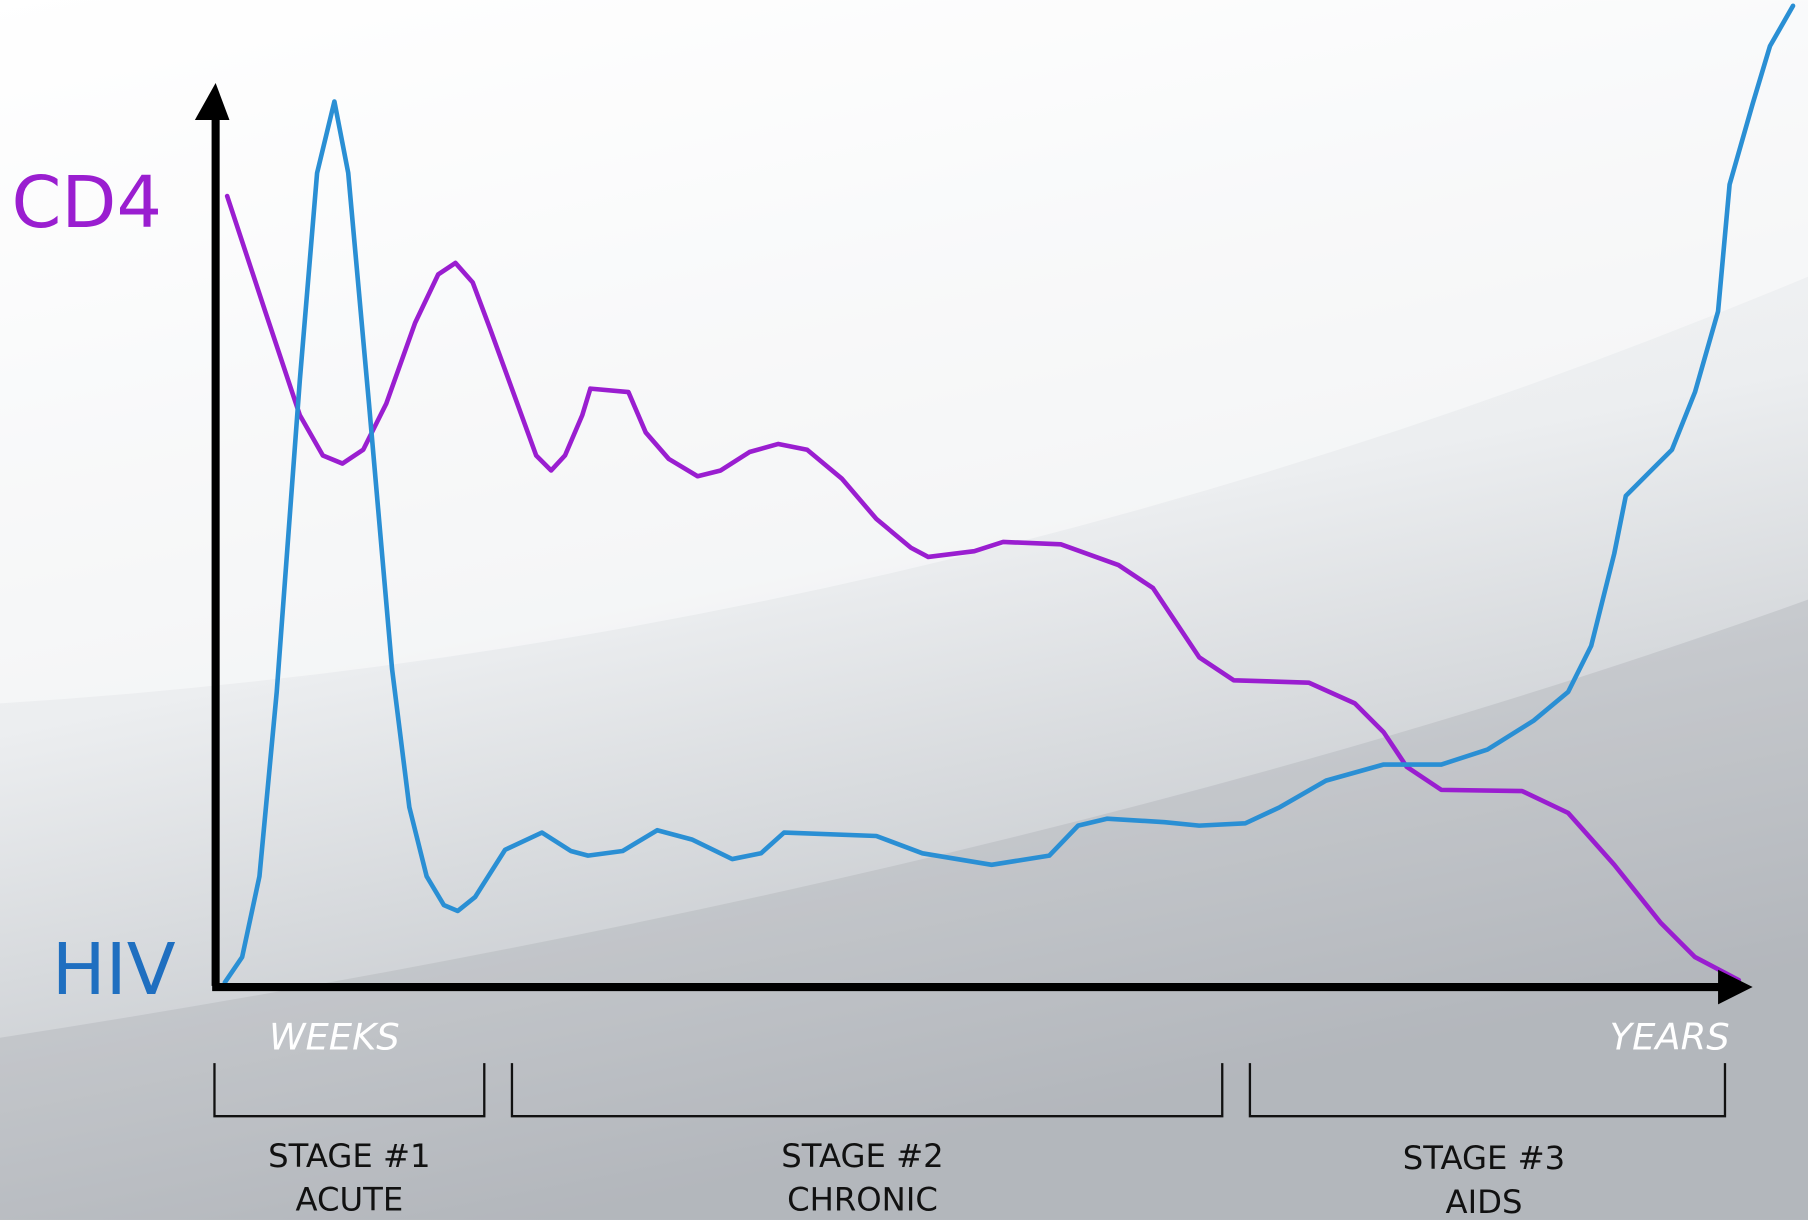 Image resolution: width=1808 pixels, height=1220 pixels. Describe the element at coordinates (1670, 1036) in the screenshot. I see `years-label: YEARS` at that location.